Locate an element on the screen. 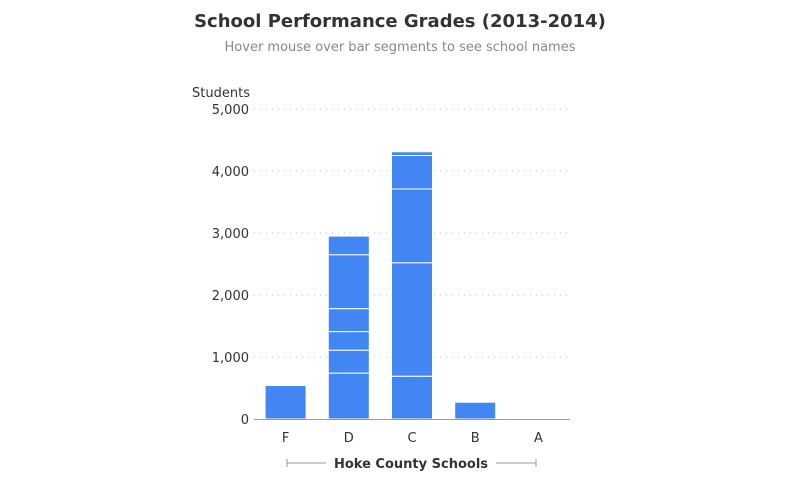  y-tick-label-0: 0 is located at coordinates (245, 420).